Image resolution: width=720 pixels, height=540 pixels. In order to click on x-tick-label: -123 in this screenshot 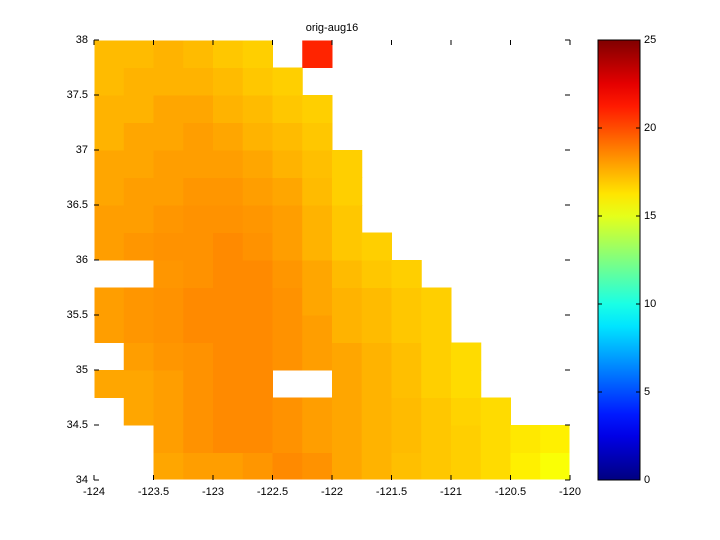, I will do `click(213, 492)`.